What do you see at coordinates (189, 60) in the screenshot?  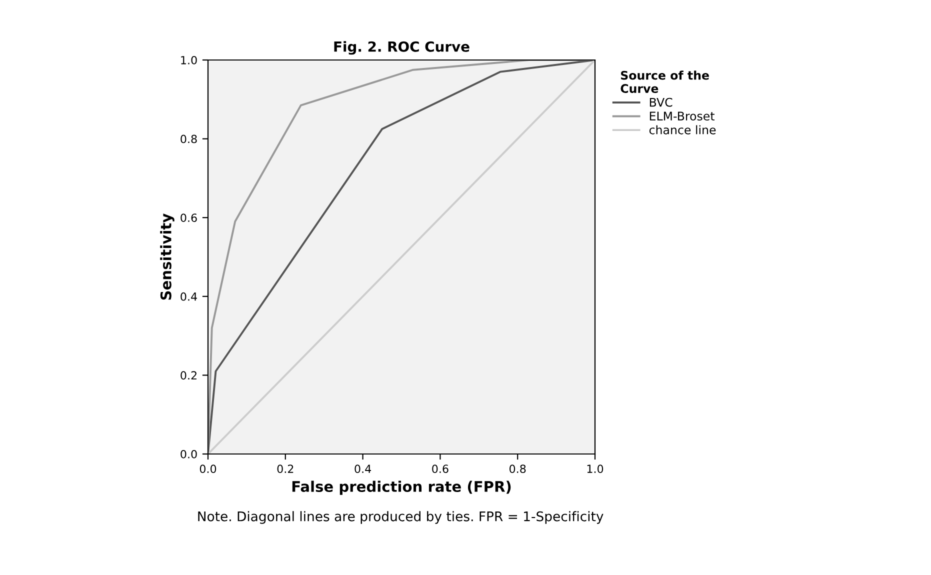 I see `y-tick-label: 1.0` at bounding box center [189, 60].